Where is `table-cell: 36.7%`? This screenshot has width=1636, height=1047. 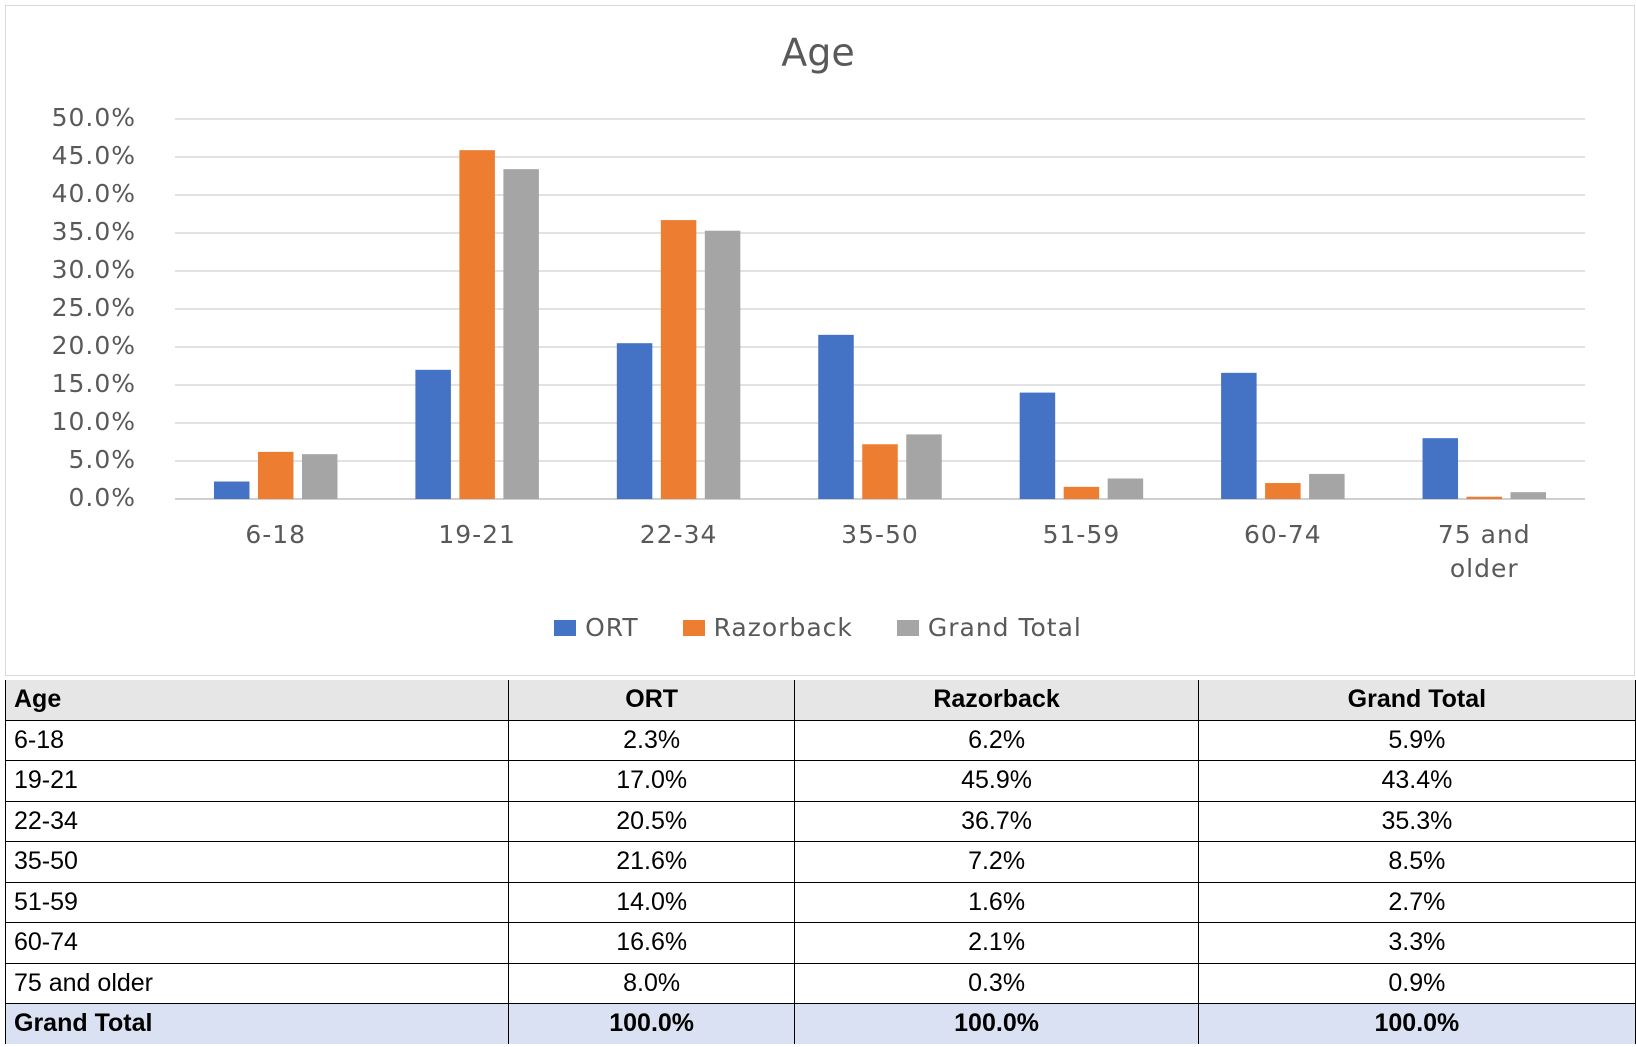
table-cell: 36.7% is located at coordinates (996, 821).